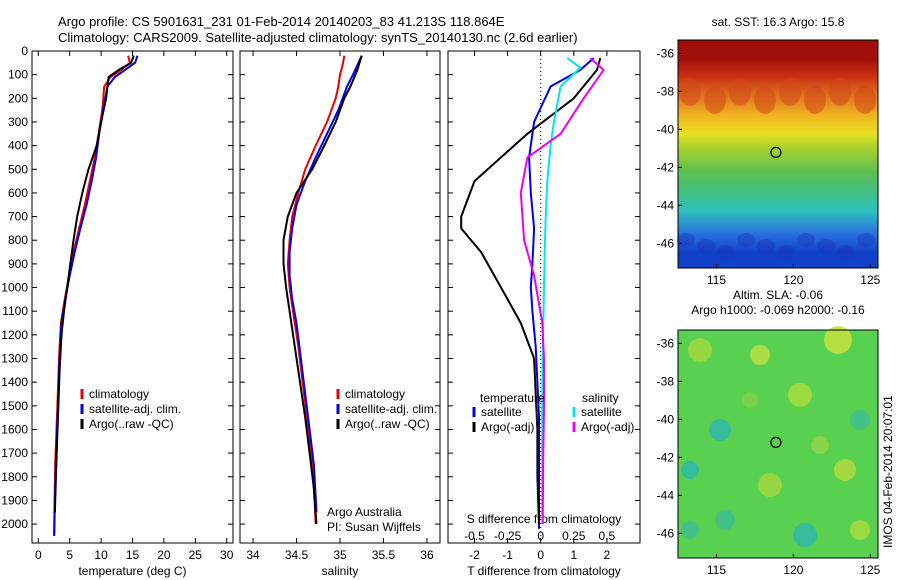  I want to click on y-tick-label: 200, so click(18, 98).